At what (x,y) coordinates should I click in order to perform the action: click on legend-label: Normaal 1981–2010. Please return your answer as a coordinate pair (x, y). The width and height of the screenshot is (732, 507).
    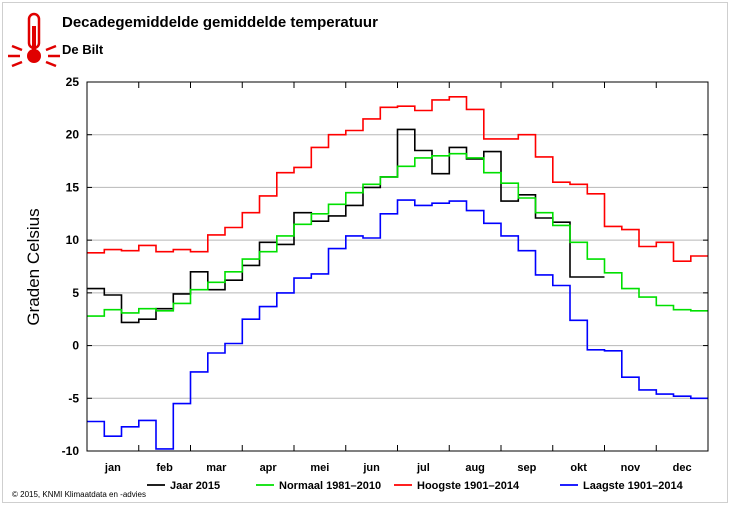
    Looking at the image, I should click on (330, 486).